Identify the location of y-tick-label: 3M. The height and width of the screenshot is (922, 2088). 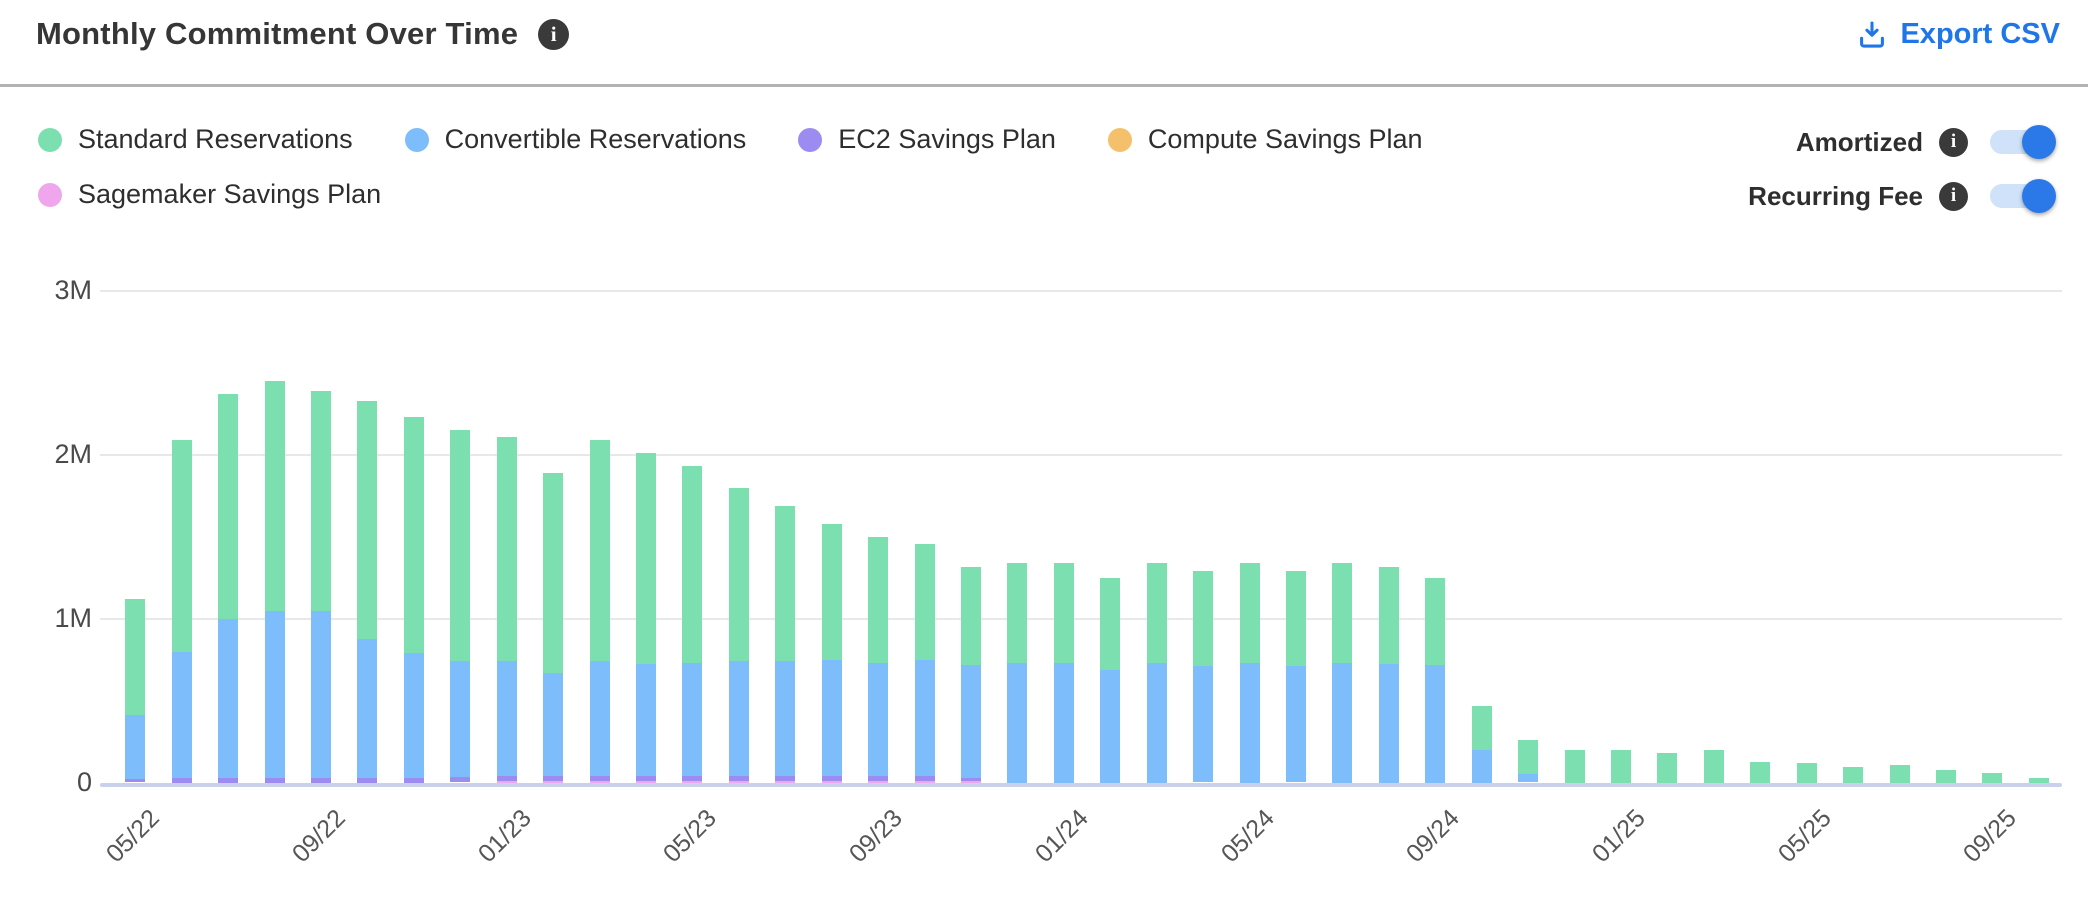
(73, 290).